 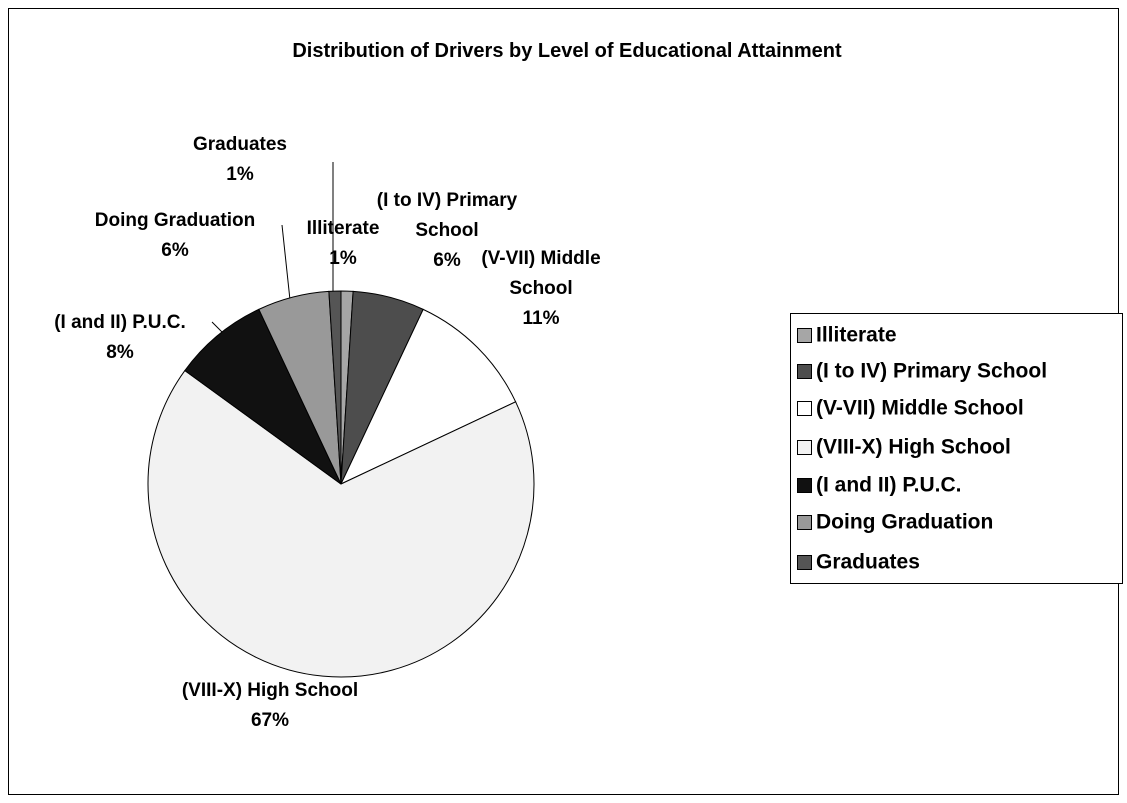 What do you see at coordinates (120, 352) in the screenshot?
I see `data-label-value: 8%` at bounding box center [120, 352].